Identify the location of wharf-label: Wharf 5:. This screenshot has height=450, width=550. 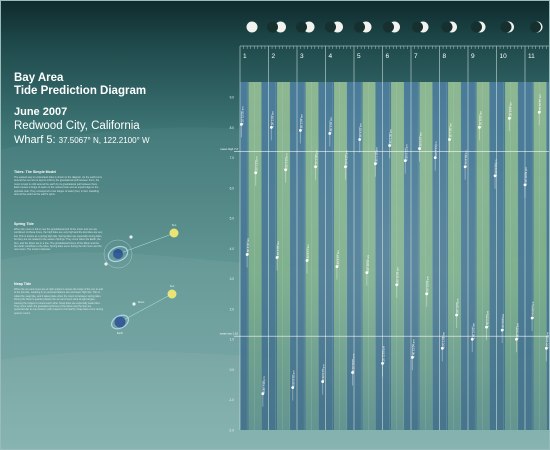
(35, 140).